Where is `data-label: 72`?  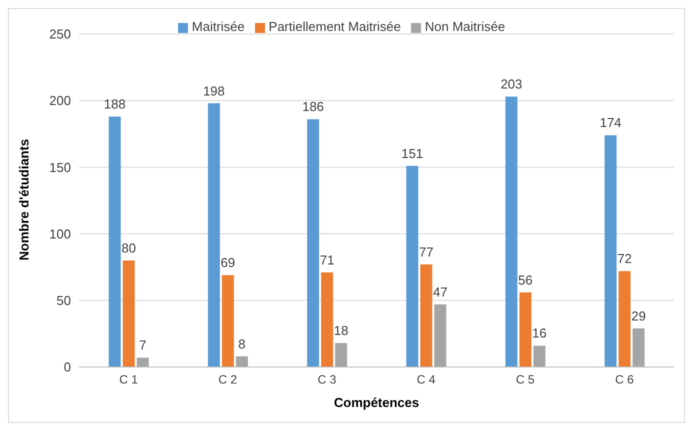
data-label: 72 is located at coordinates (624, 258).